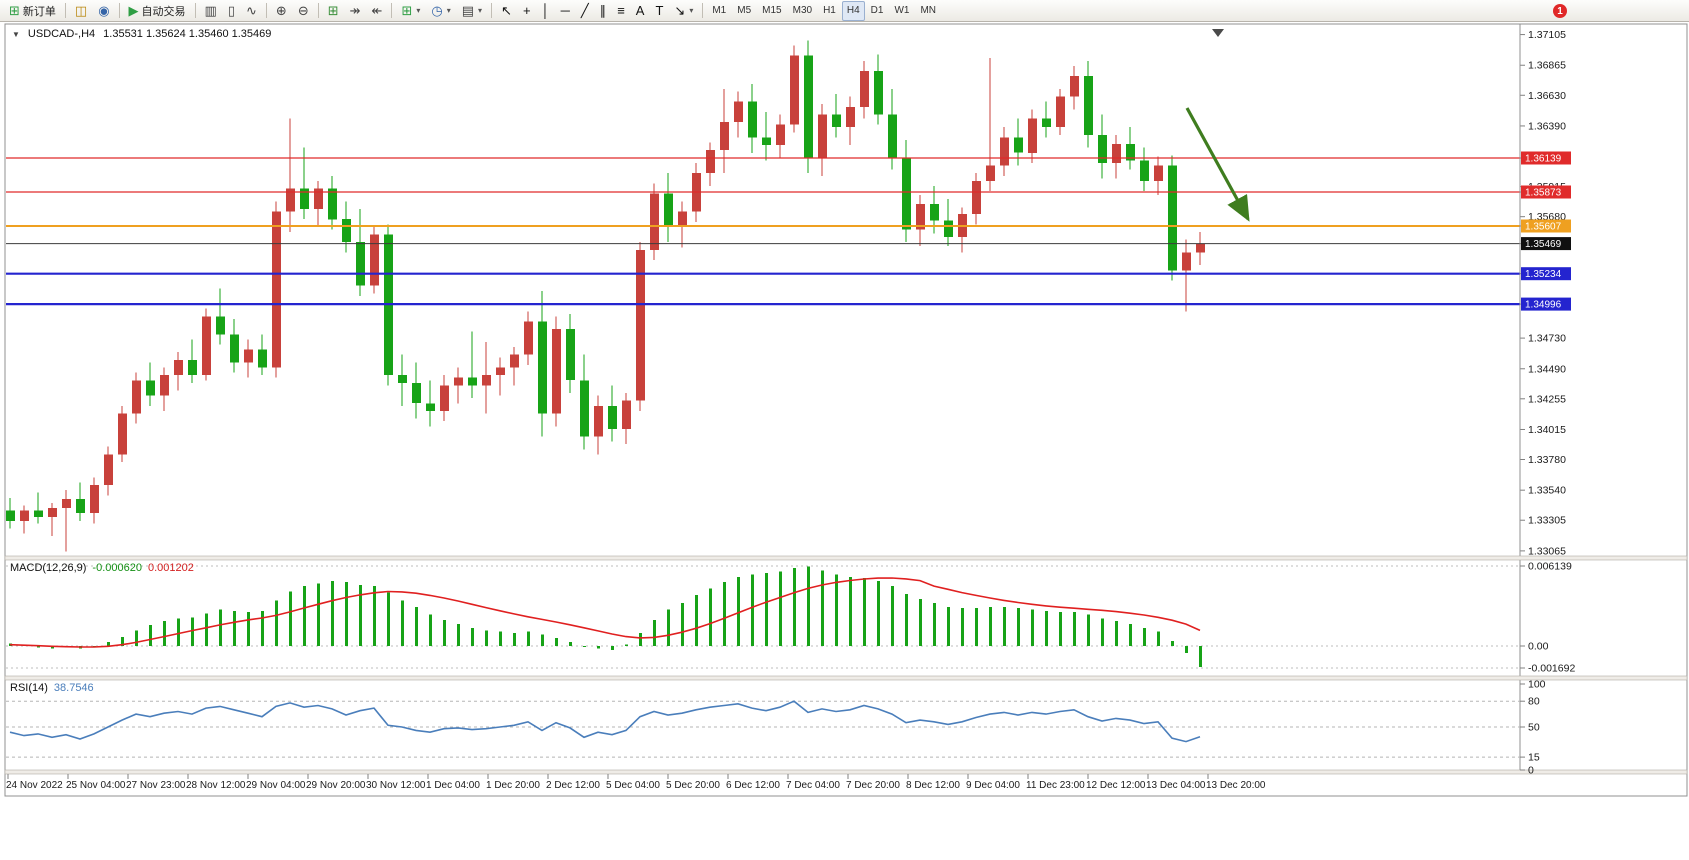  I want to click on zoom-out-button: ⊖, so click(303, 11).